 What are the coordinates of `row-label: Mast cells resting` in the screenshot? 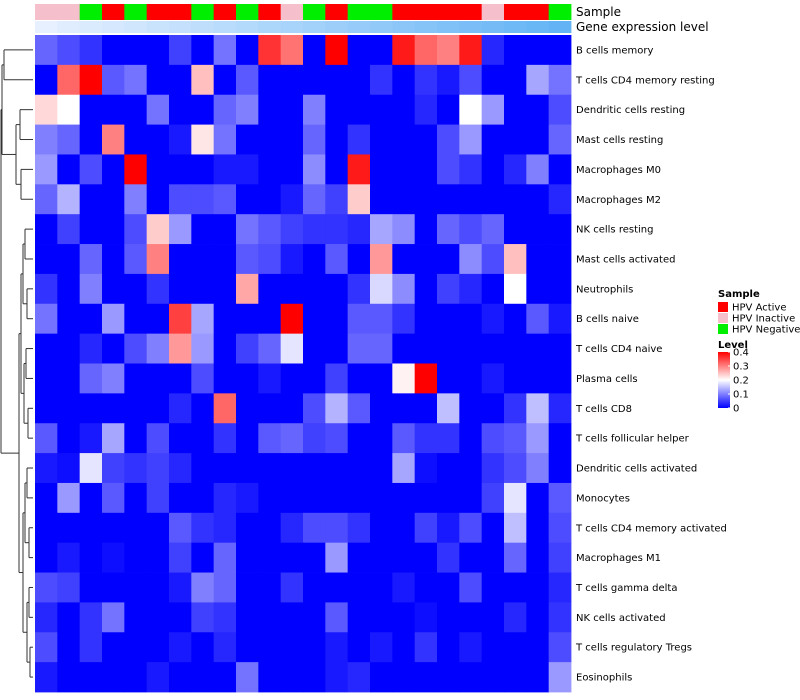 It's located at (619, 140).